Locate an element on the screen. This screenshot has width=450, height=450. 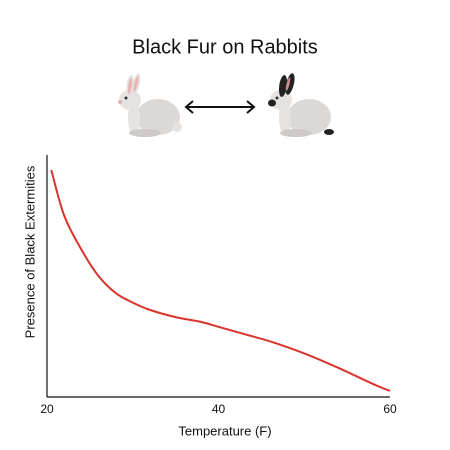
y-axis-label: Presence of Black Extermities is located at coordinates (29, 251).